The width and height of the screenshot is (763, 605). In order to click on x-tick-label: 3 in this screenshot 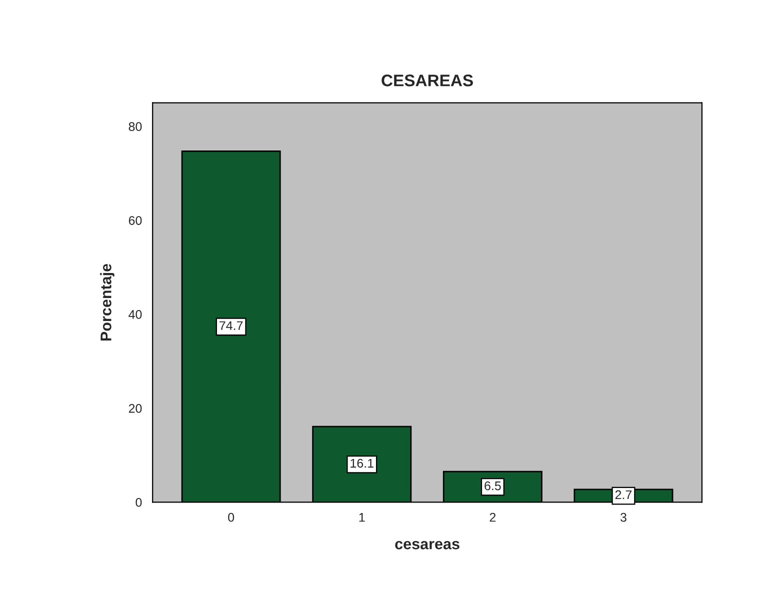, I will do `click(623, 517)`.